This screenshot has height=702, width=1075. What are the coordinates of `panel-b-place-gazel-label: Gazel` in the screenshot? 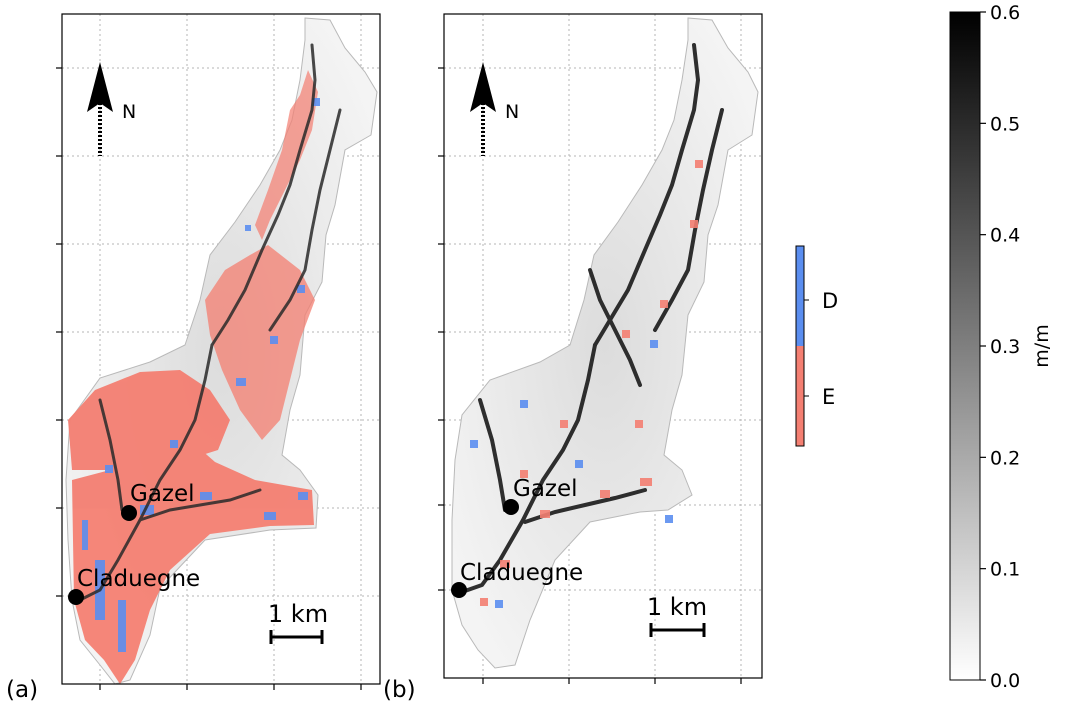 It's located at (545, 489).